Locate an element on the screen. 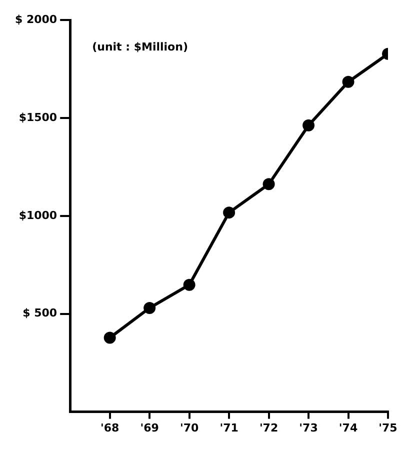 The image size is (410, 450). x-tick-label: '75 is located at coordinates (388, 427).